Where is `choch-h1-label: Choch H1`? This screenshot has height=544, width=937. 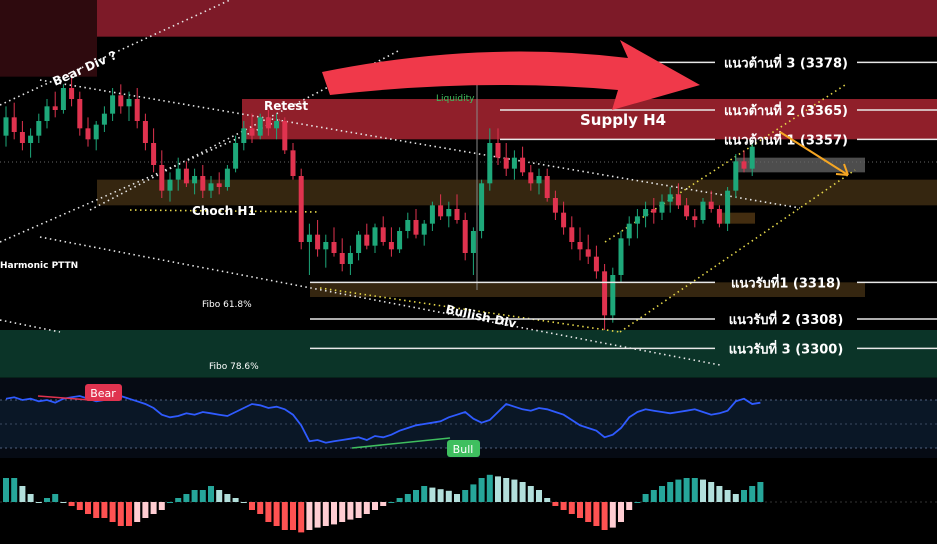
choch-h1-label: Choch H1 is located at coordinates (224, 211).